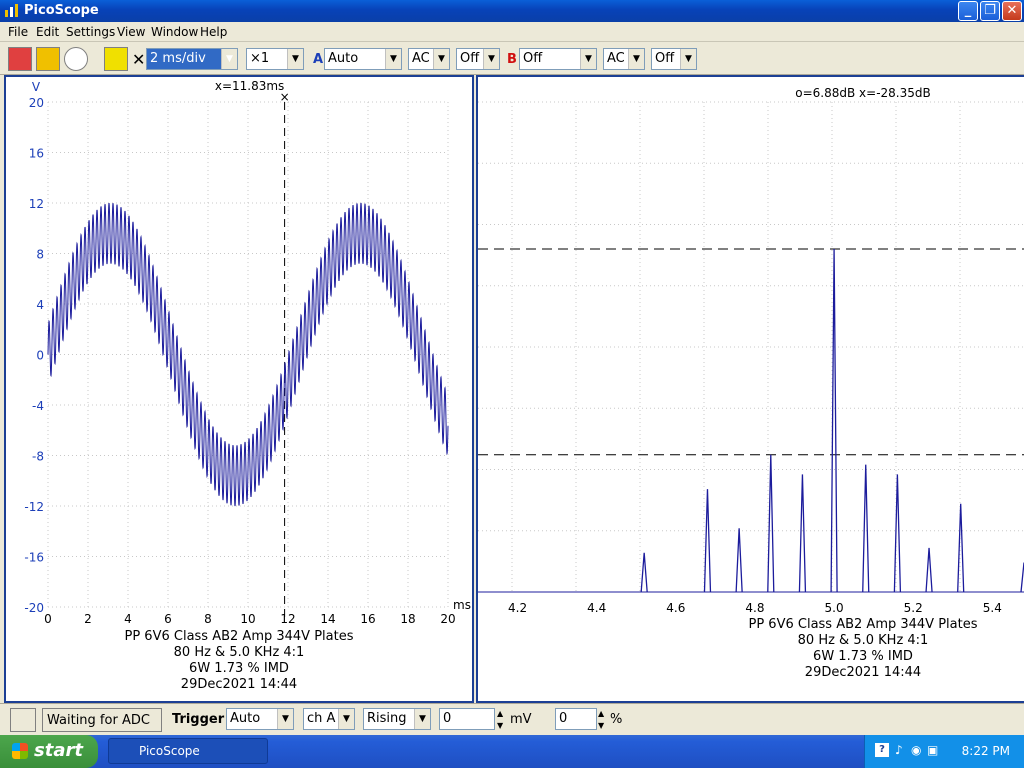 Image resolution: width=1024 pixels, height=768 pixels. Describe the element at coordinates (675, 608) in the screenshot. I see `x-tick-label: 4.6` at that location.